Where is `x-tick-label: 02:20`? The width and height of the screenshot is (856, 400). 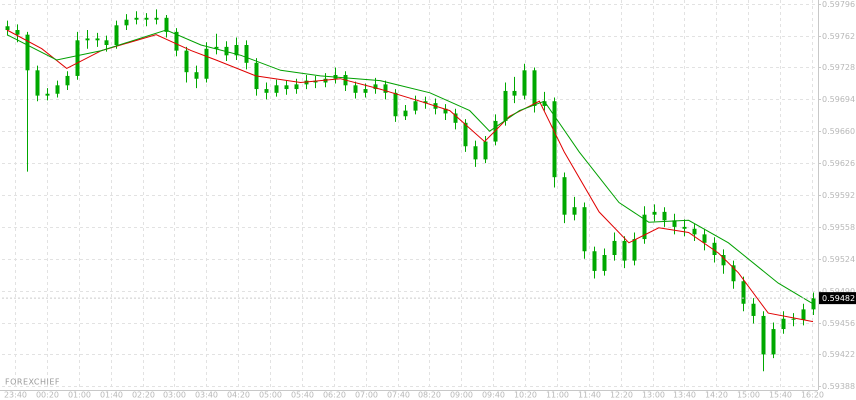
x-tick-label: 02:20 is located at coordinates (143, 395).